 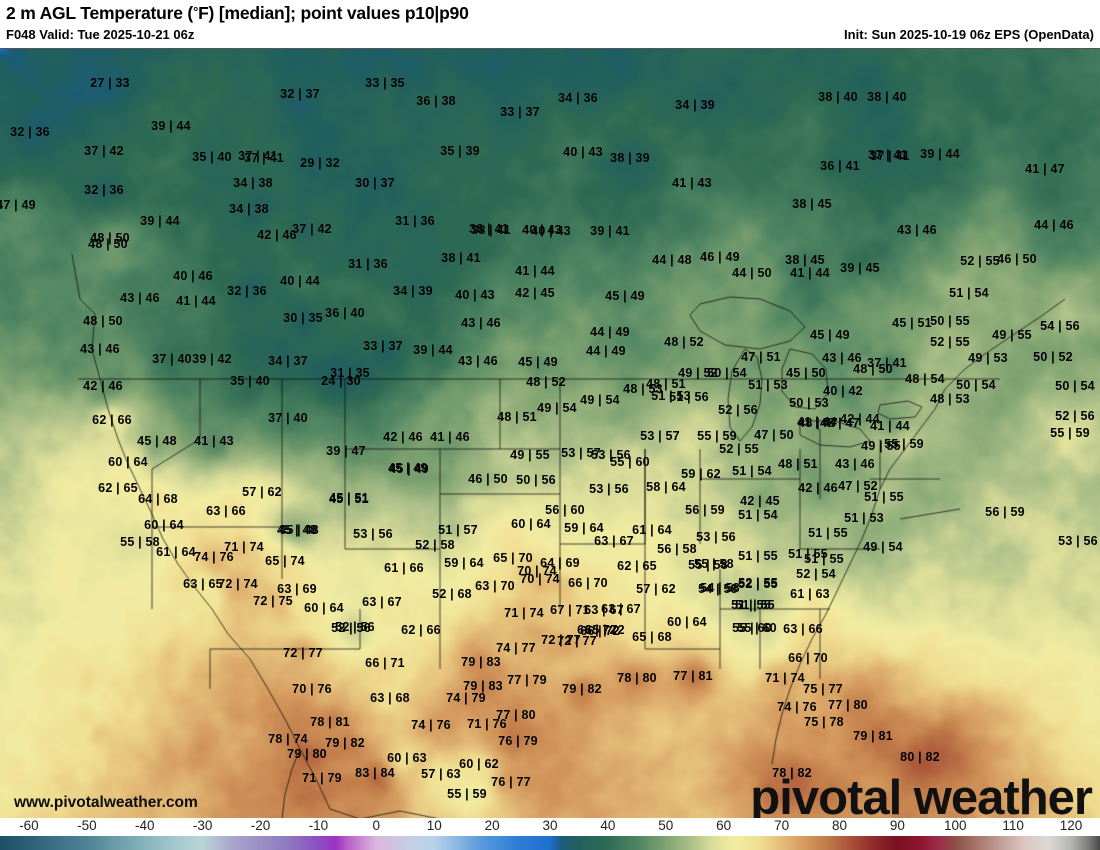 What do you see at coordinates (307, 754) in the screenshot?
I see `point-value-label: 79 | 80` at bounding box center [307, 754].